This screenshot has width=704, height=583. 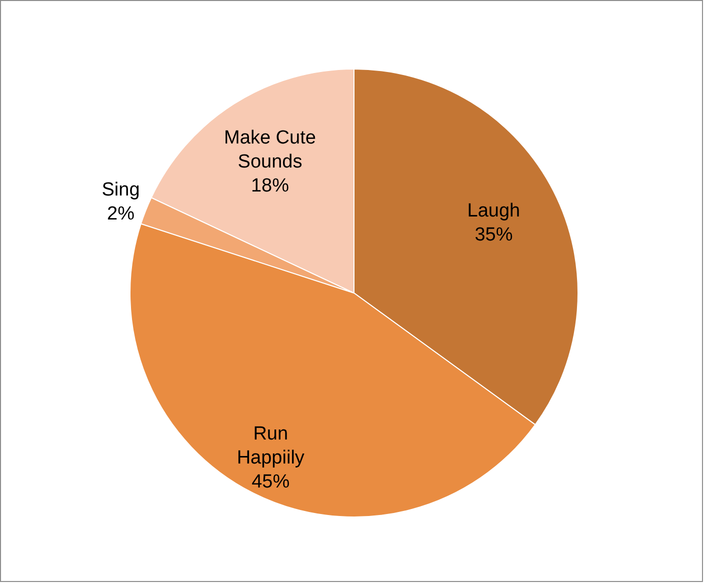 I want to click on data-label: 2%, so click(x=121, y=213).